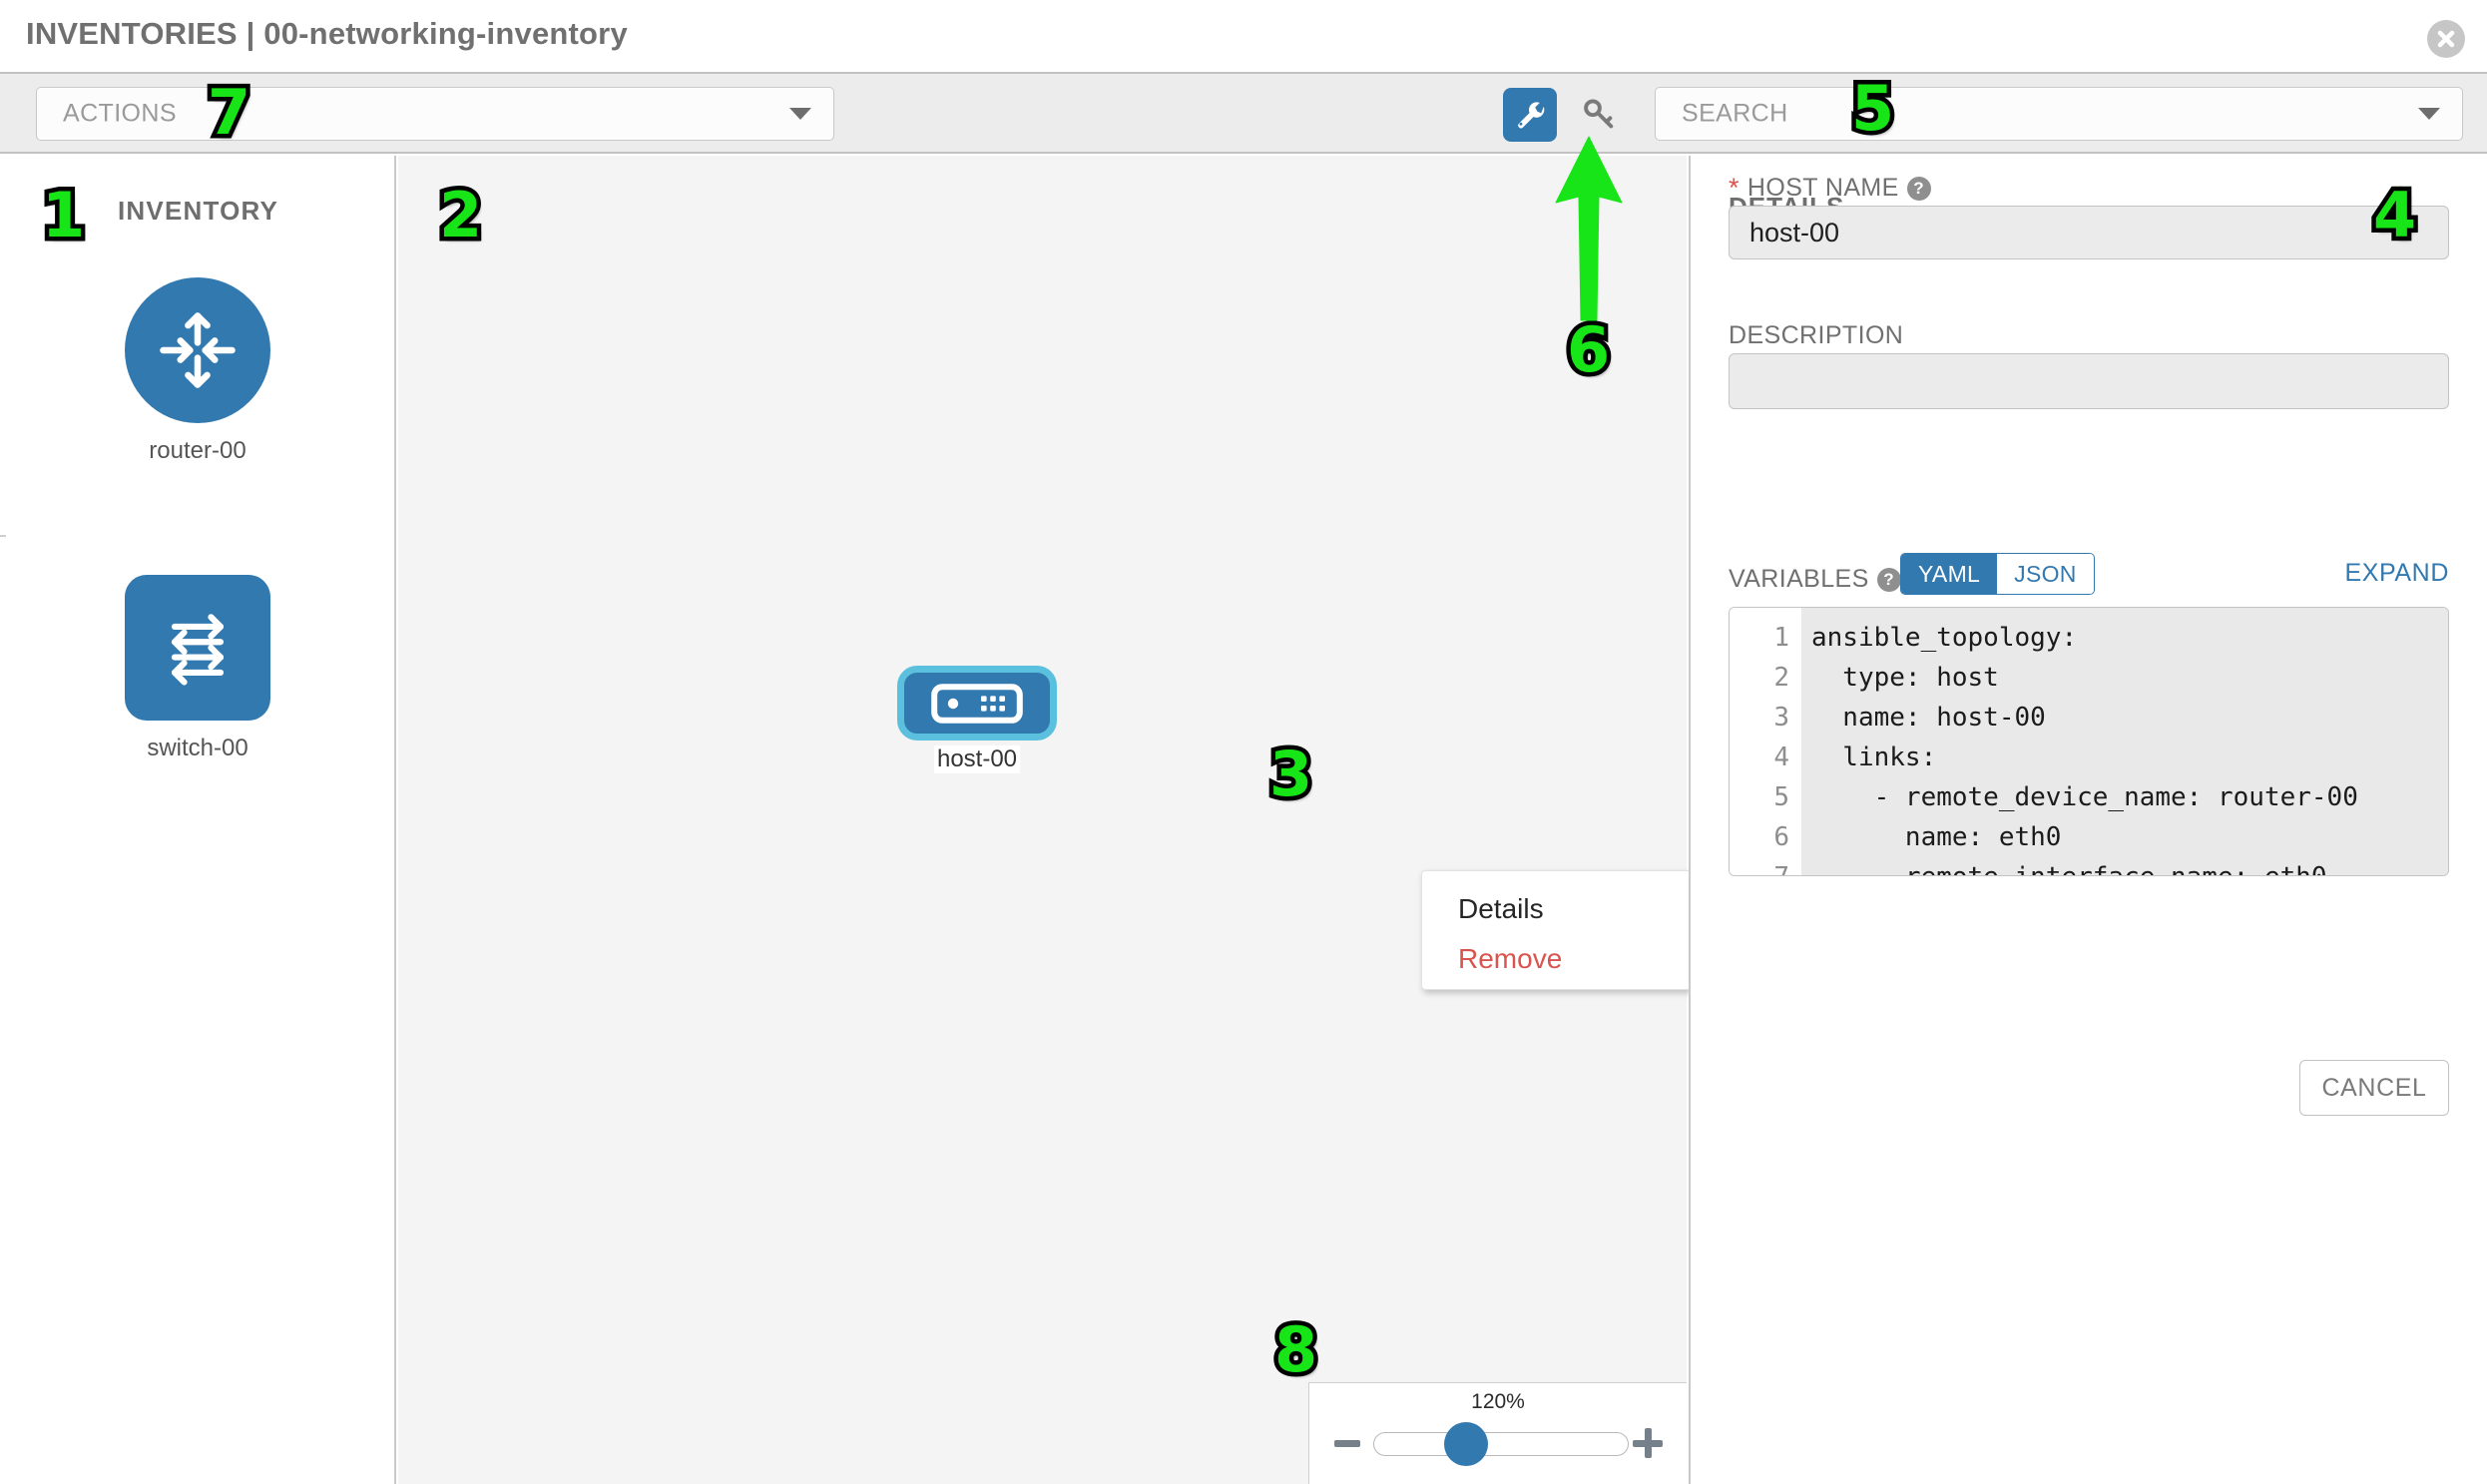 This screenshot has width=2487, height=1484. What do you see at coordinates (2089, 232) in the screenshot?
I see `host-name-field` at bounding box center [2089, 232].